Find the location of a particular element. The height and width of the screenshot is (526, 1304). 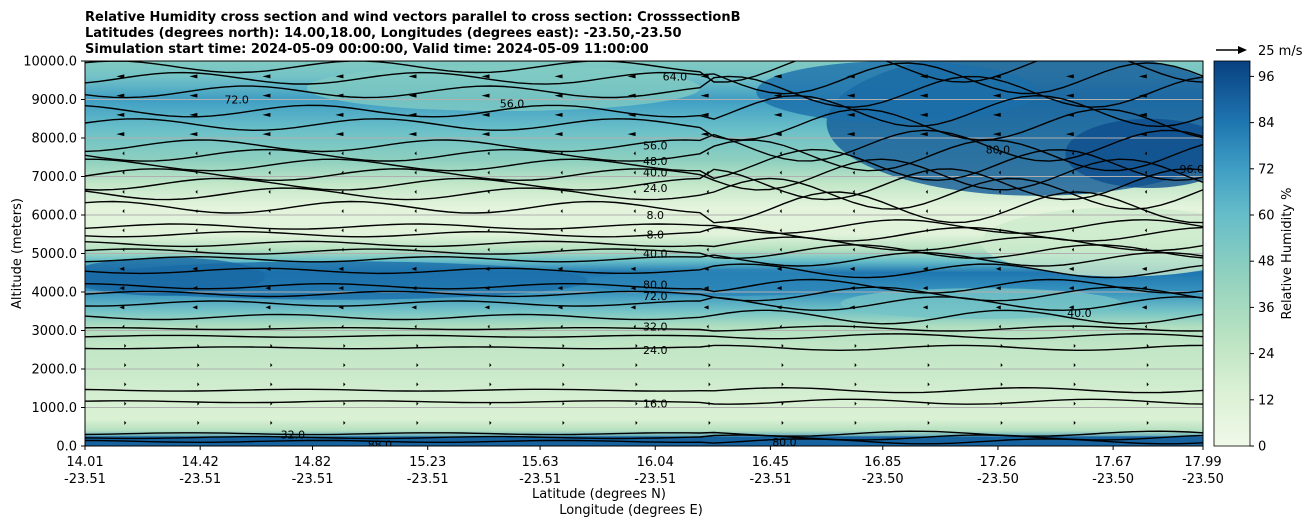

y-tick-label-9: 9000.0 is located at coordinates (55, 100).